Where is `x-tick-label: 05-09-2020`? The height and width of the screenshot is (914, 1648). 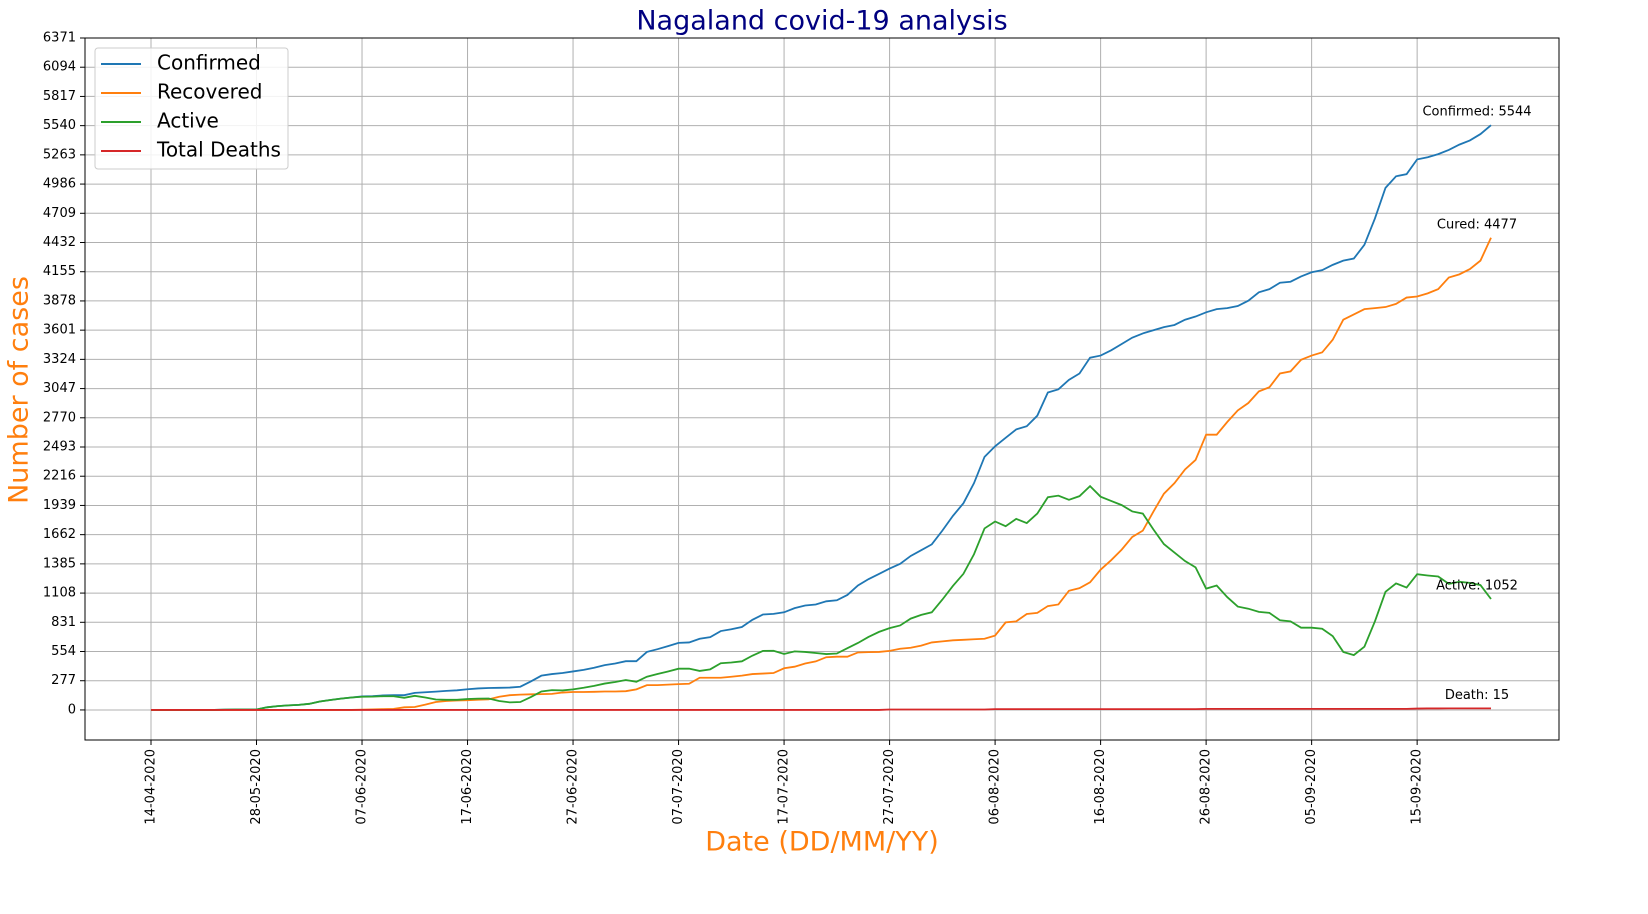
x-tick-label: 05-09-2020 is located at coordinates (1311, 787).